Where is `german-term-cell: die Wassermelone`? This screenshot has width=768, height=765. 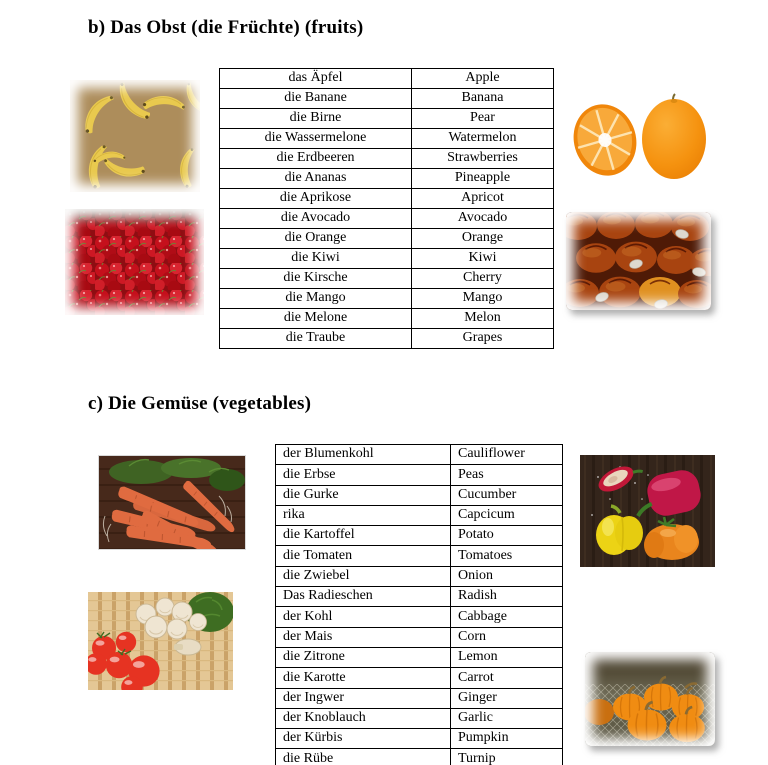
german-term-cell: die Wassermelone is located at coordinates (315, 138).